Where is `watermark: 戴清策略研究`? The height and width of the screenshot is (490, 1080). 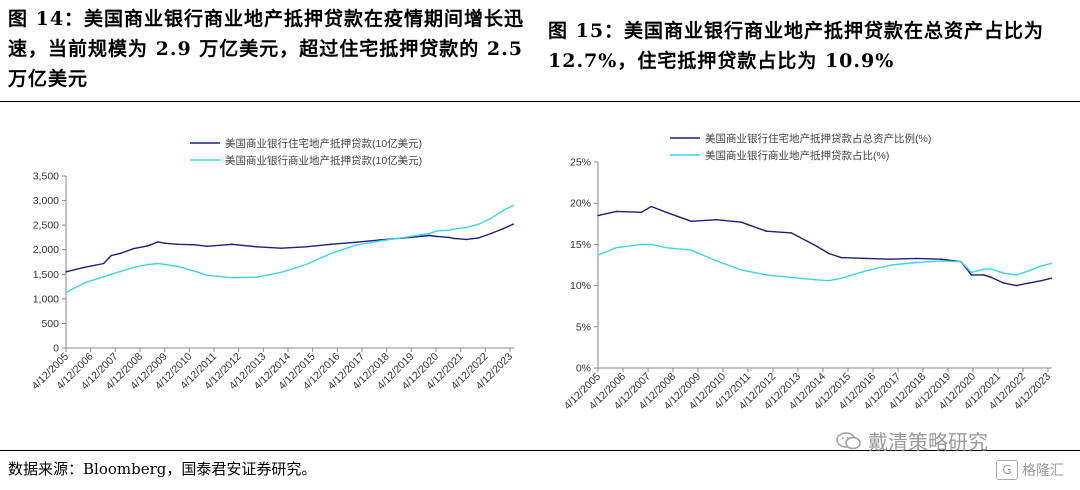
watermark: 戴清策略研究 is located at coordinates (912, 440).